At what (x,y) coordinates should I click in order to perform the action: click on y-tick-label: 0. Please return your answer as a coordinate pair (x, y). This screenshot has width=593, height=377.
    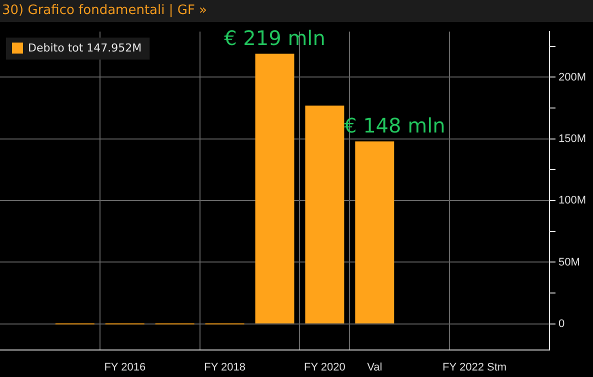
    Looking at the image, I should click on (561, 324).